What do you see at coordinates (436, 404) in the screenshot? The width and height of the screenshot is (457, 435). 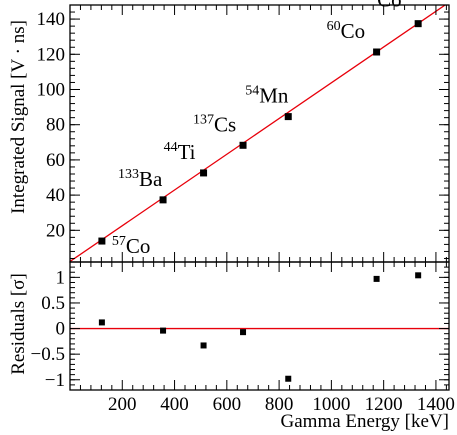 I see `x-tick-label: 1400` at bounding box center [436, 404].